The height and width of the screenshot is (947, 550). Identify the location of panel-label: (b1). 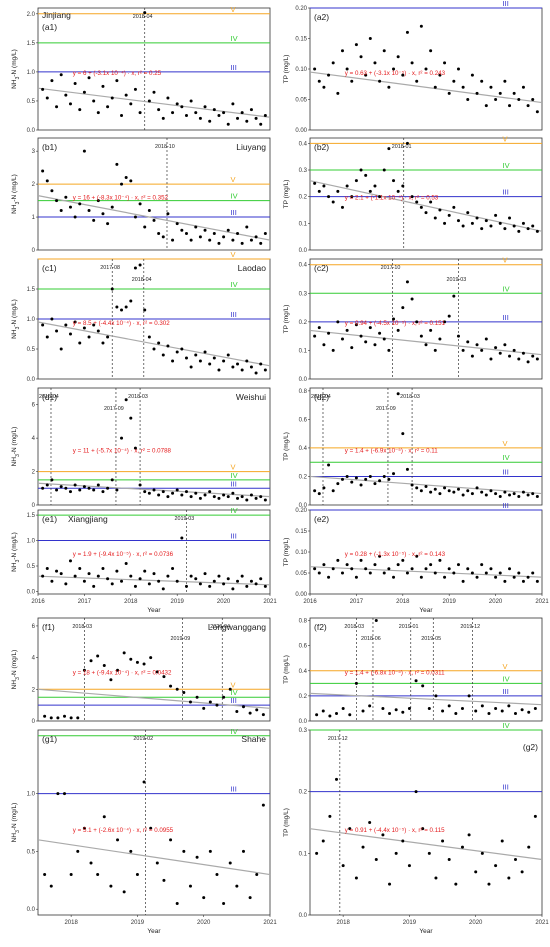
(49, 147).